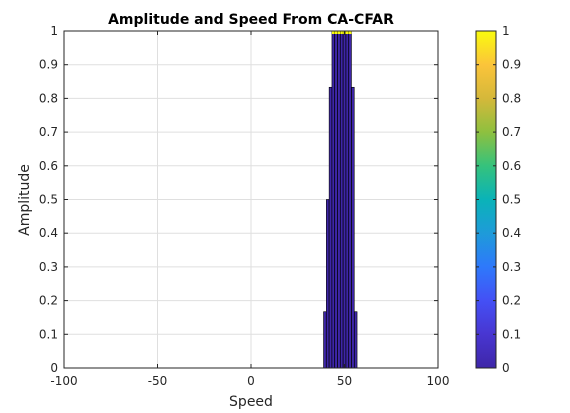 Image resolution: width=570 pixels, height=413 pixels. Describe the element at coordinates (511, 301) in the screenshot. I see `colorbar-tick-label: 0.2` at that location.